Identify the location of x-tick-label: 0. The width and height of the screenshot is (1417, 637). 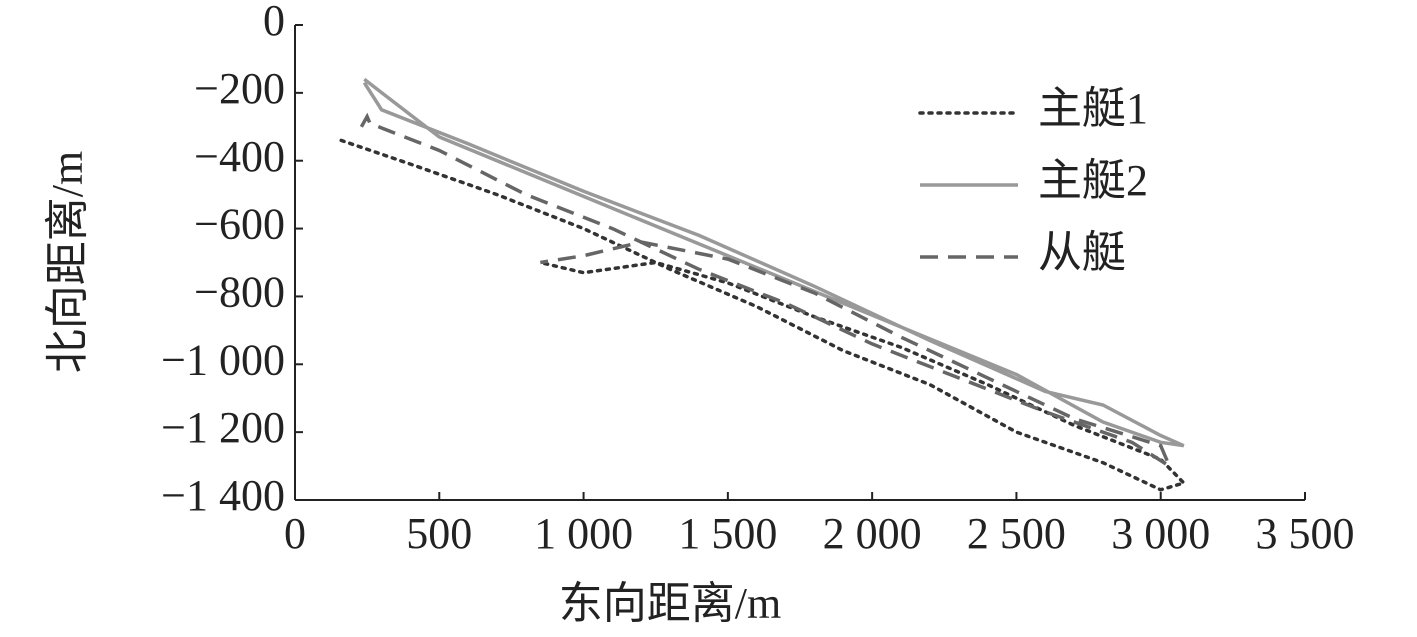
(295, 533).